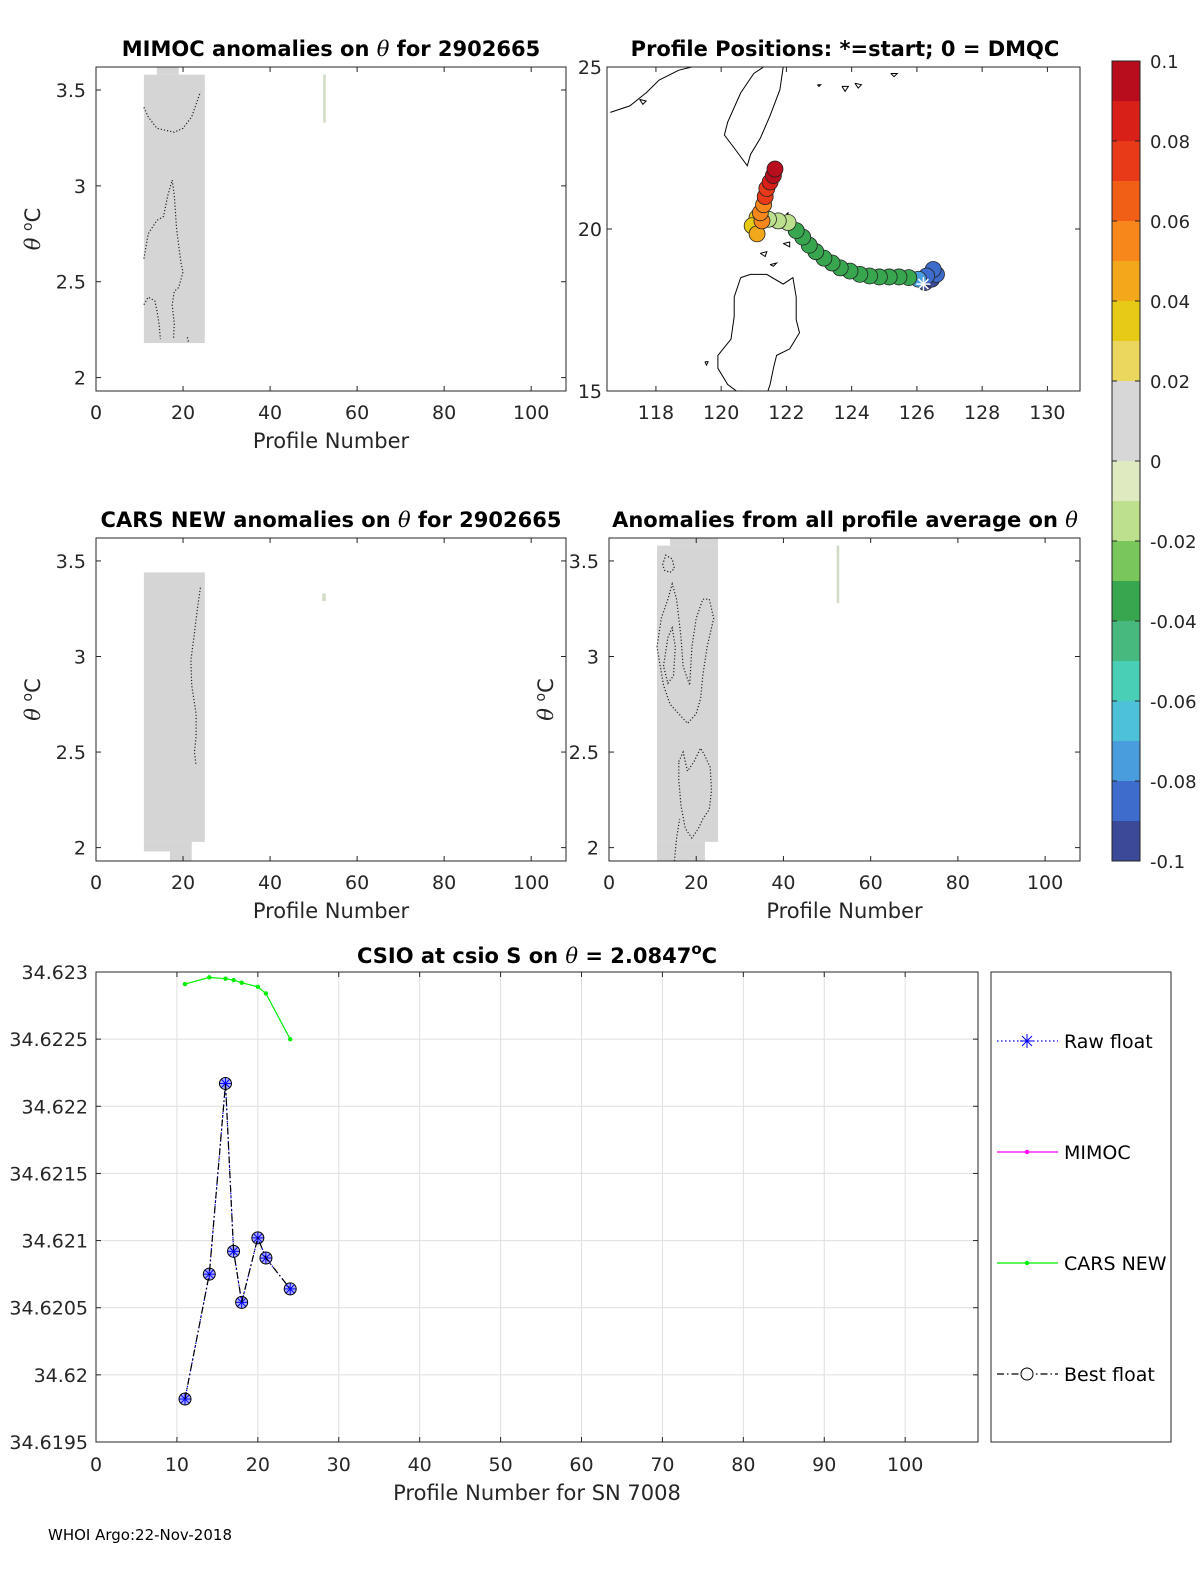 The image size is (1200, 1575). I want to click on cars-ytick-label: 2, so click(80, 849).